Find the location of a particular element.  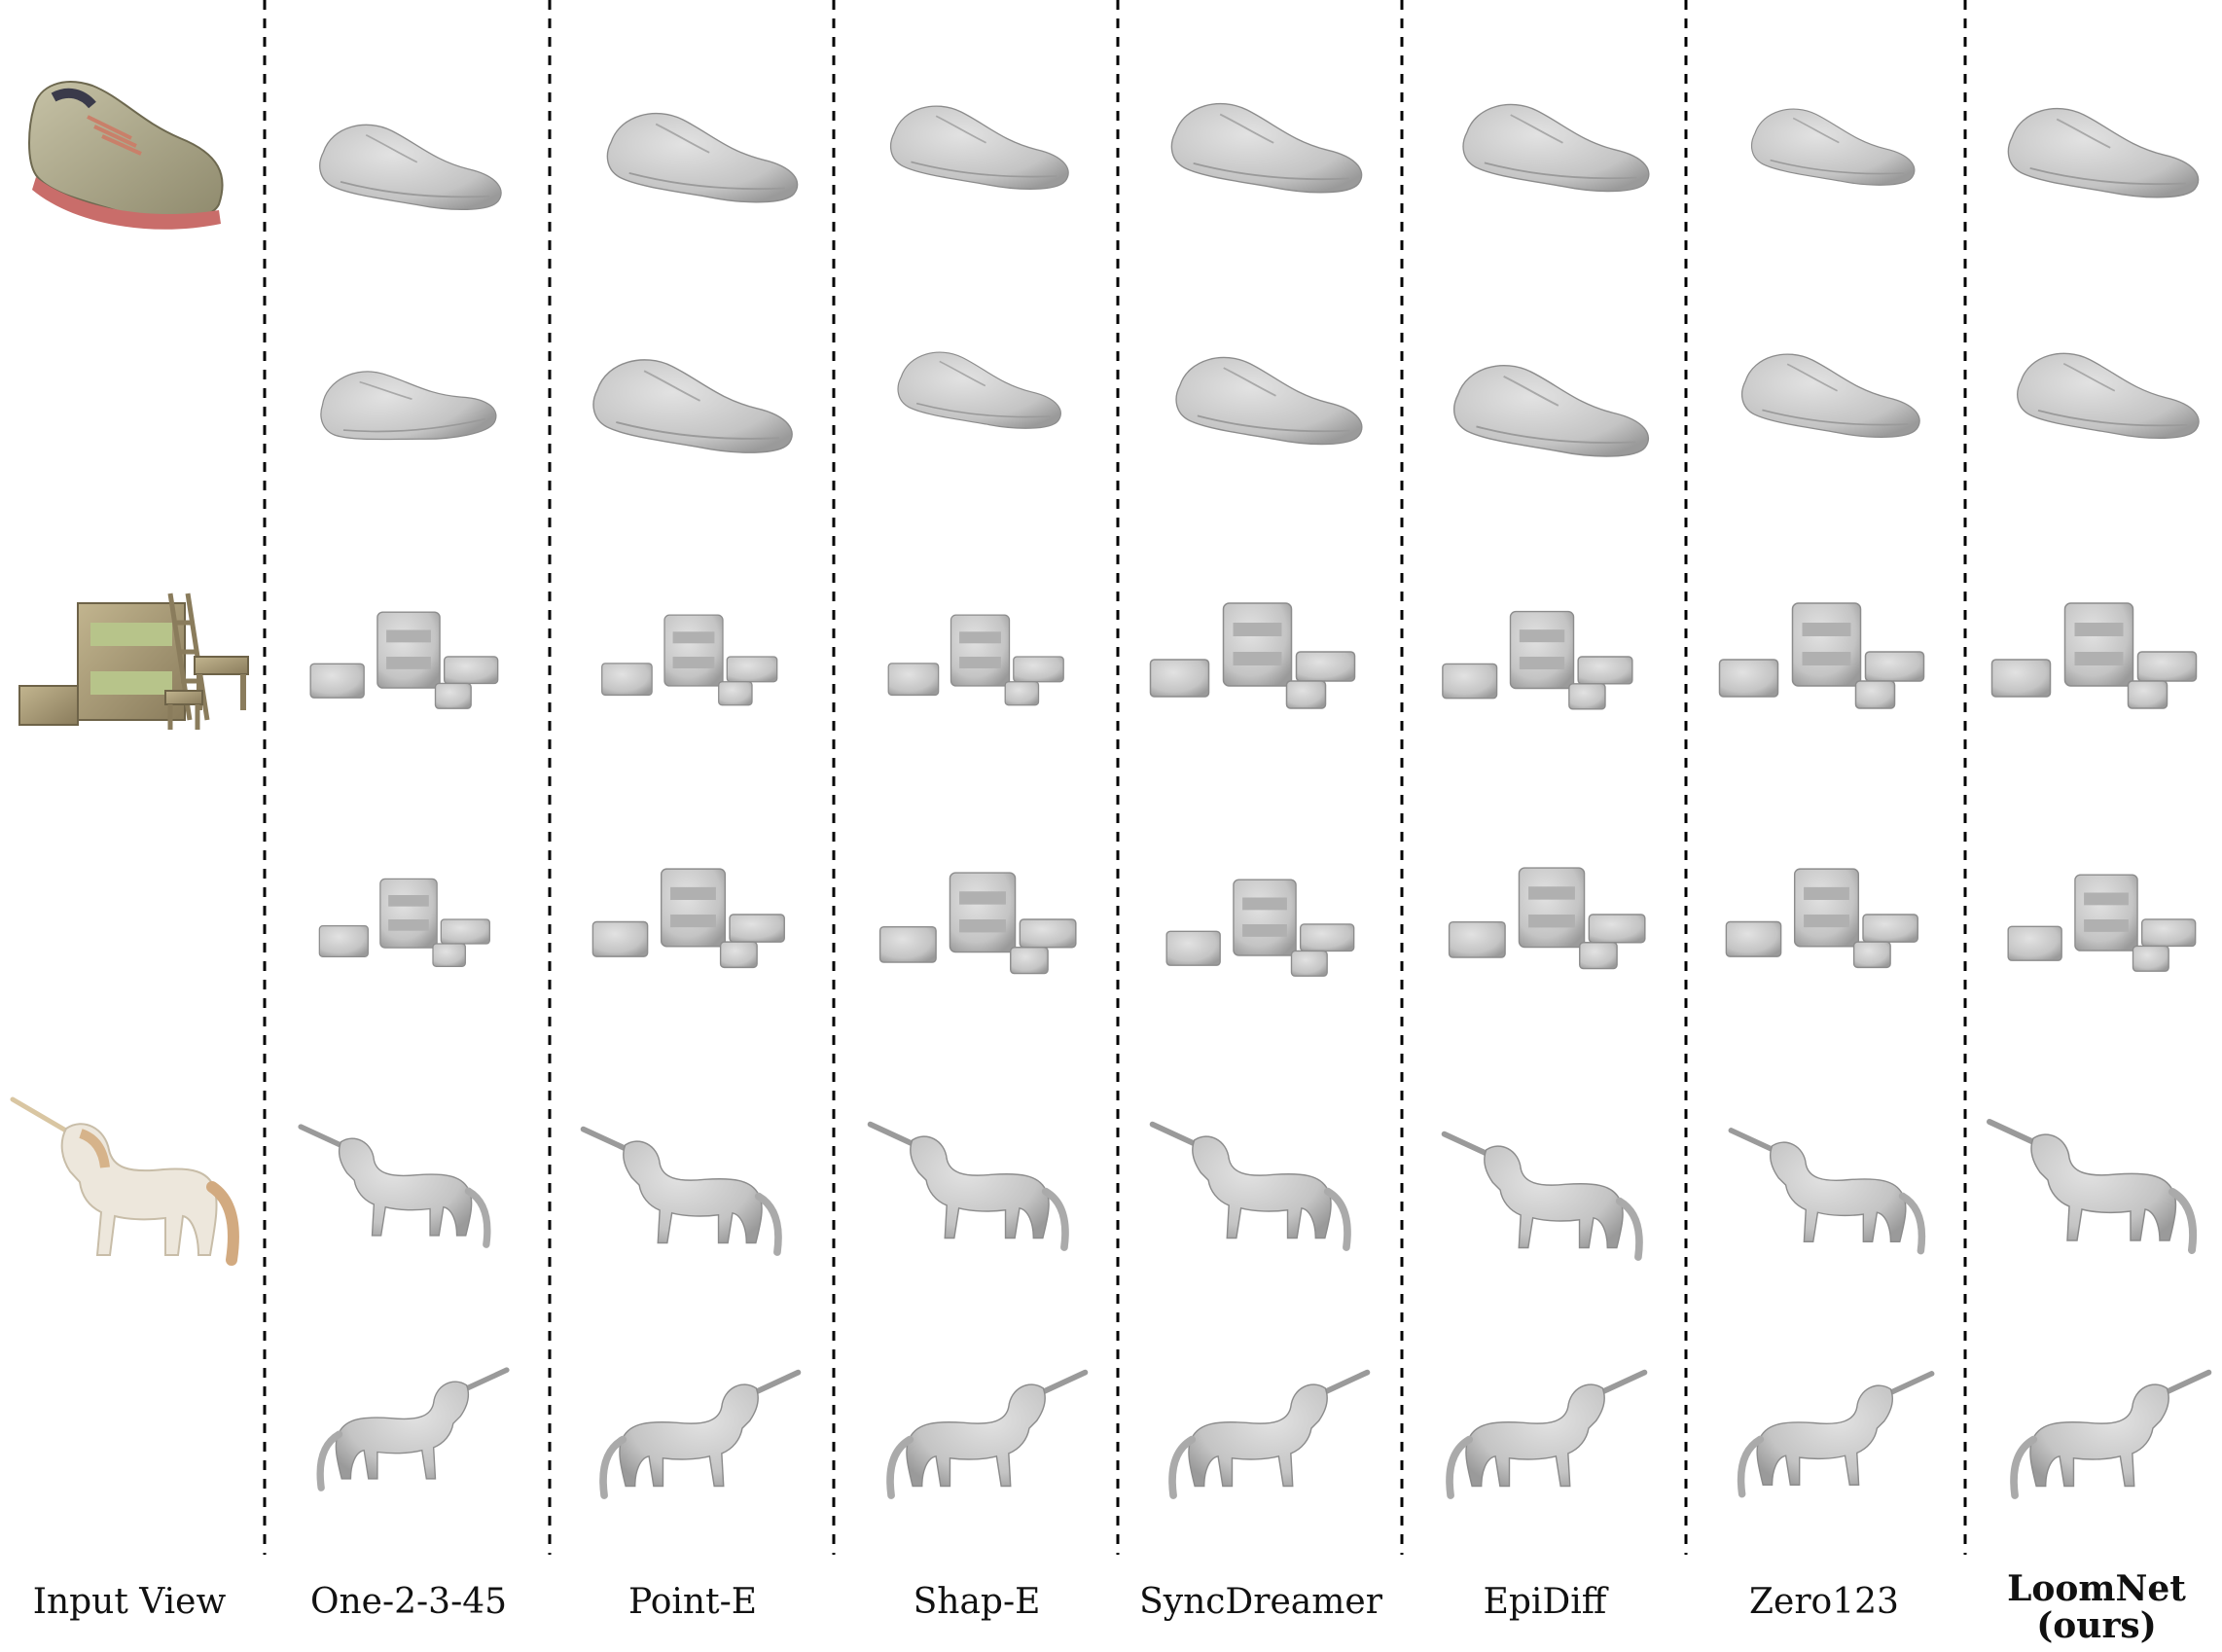

input-image-unicorn is located at coordinates (124, 1181).